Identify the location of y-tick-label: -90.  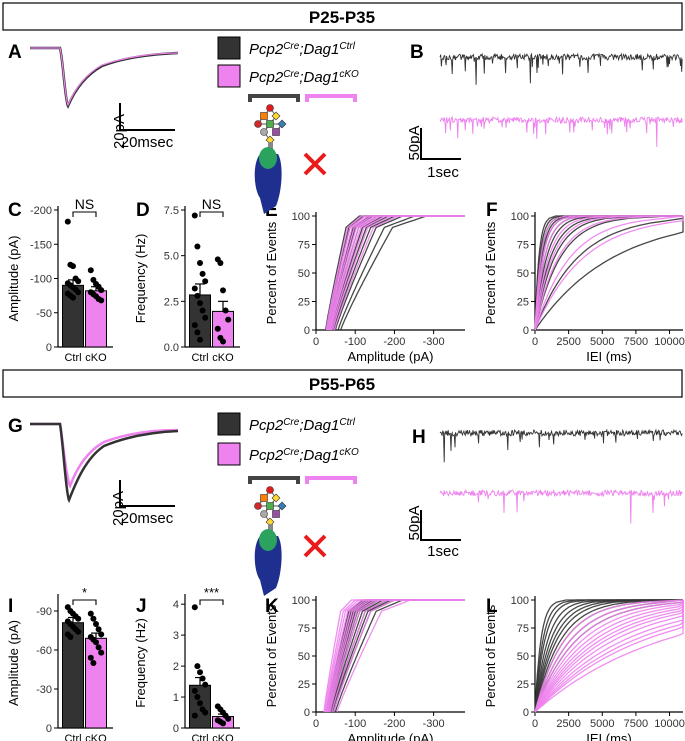
(44, 612).